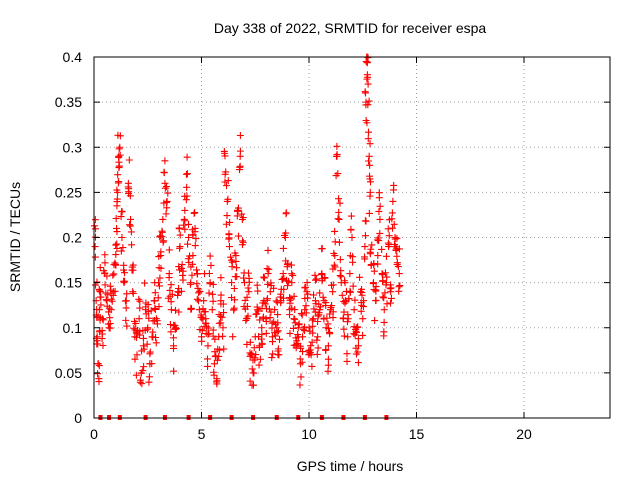 The width and height of the screenshot is (640, 480). What do you see at coordinates (524, 434) in the screenshot?
I see `x-tick-label: 20` at bounding box center [524, 434].